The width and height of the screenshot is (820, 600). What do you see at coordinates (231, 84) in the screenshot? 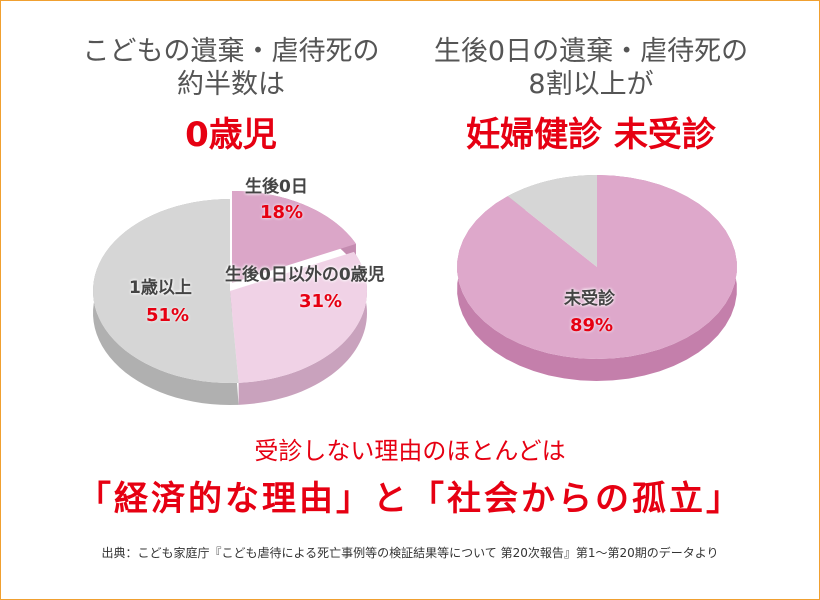
I see `left-heading-line2: 約半数は` at bounding box center [231, 84].